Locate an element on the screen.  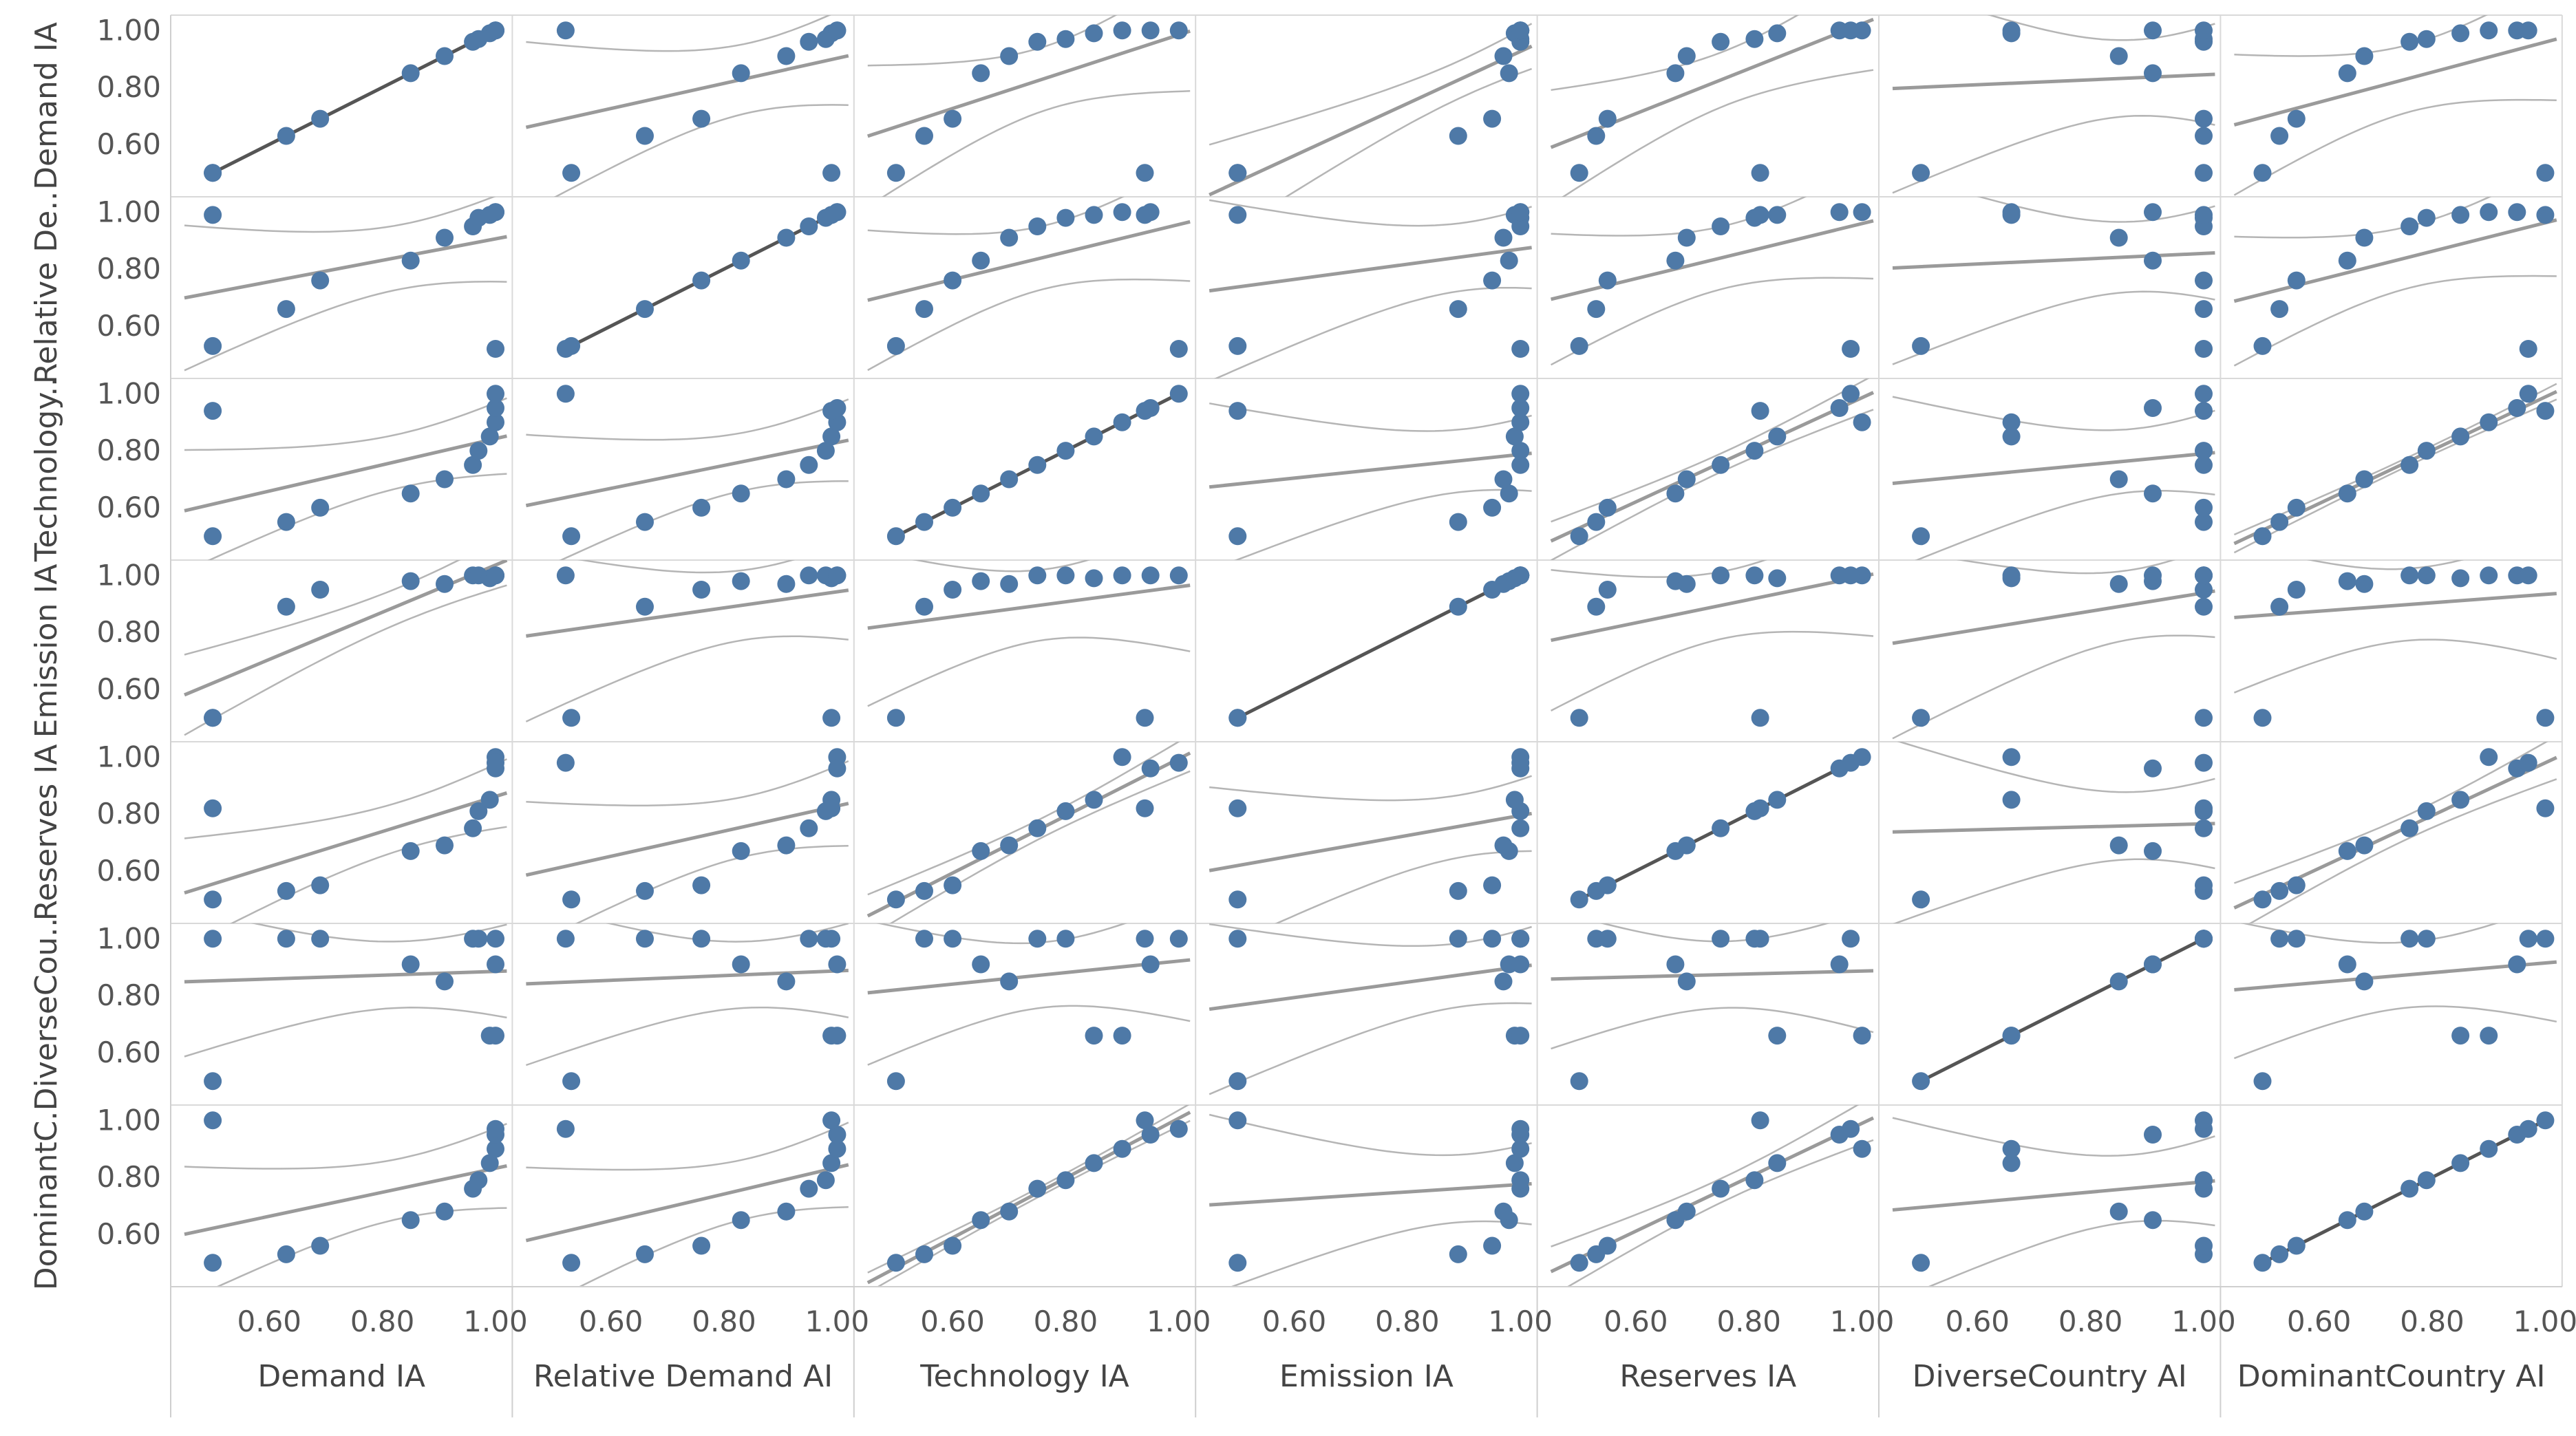
column-title-label: DominantCountry AI is located at coordinates (2391, 1376).